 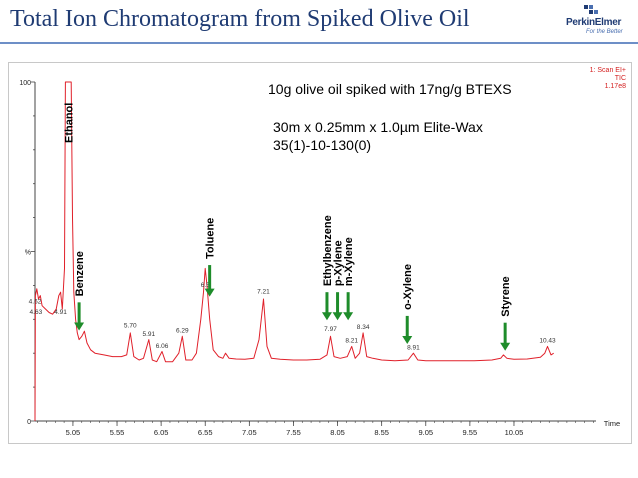 I want to click on x-tick-label: 8.55, so click(x=381, y=432).